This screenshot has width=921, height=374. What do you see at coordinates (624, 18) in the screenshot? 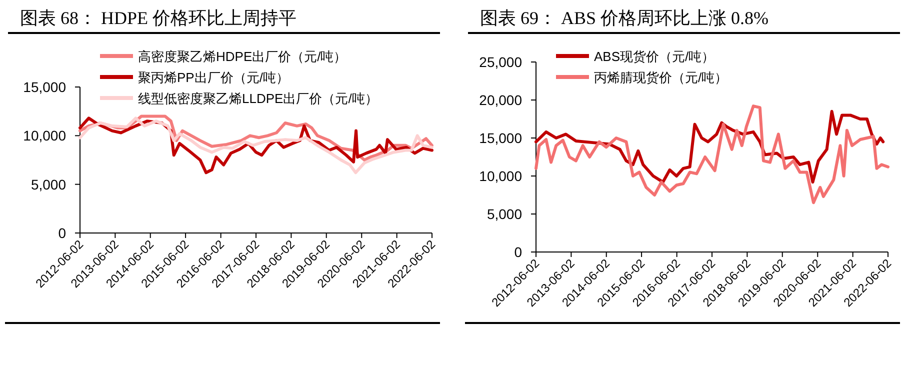
I see `chart-title: 图表 69： ABS 价格周环比上涨 0.8%` at bounding box center [624, 18].